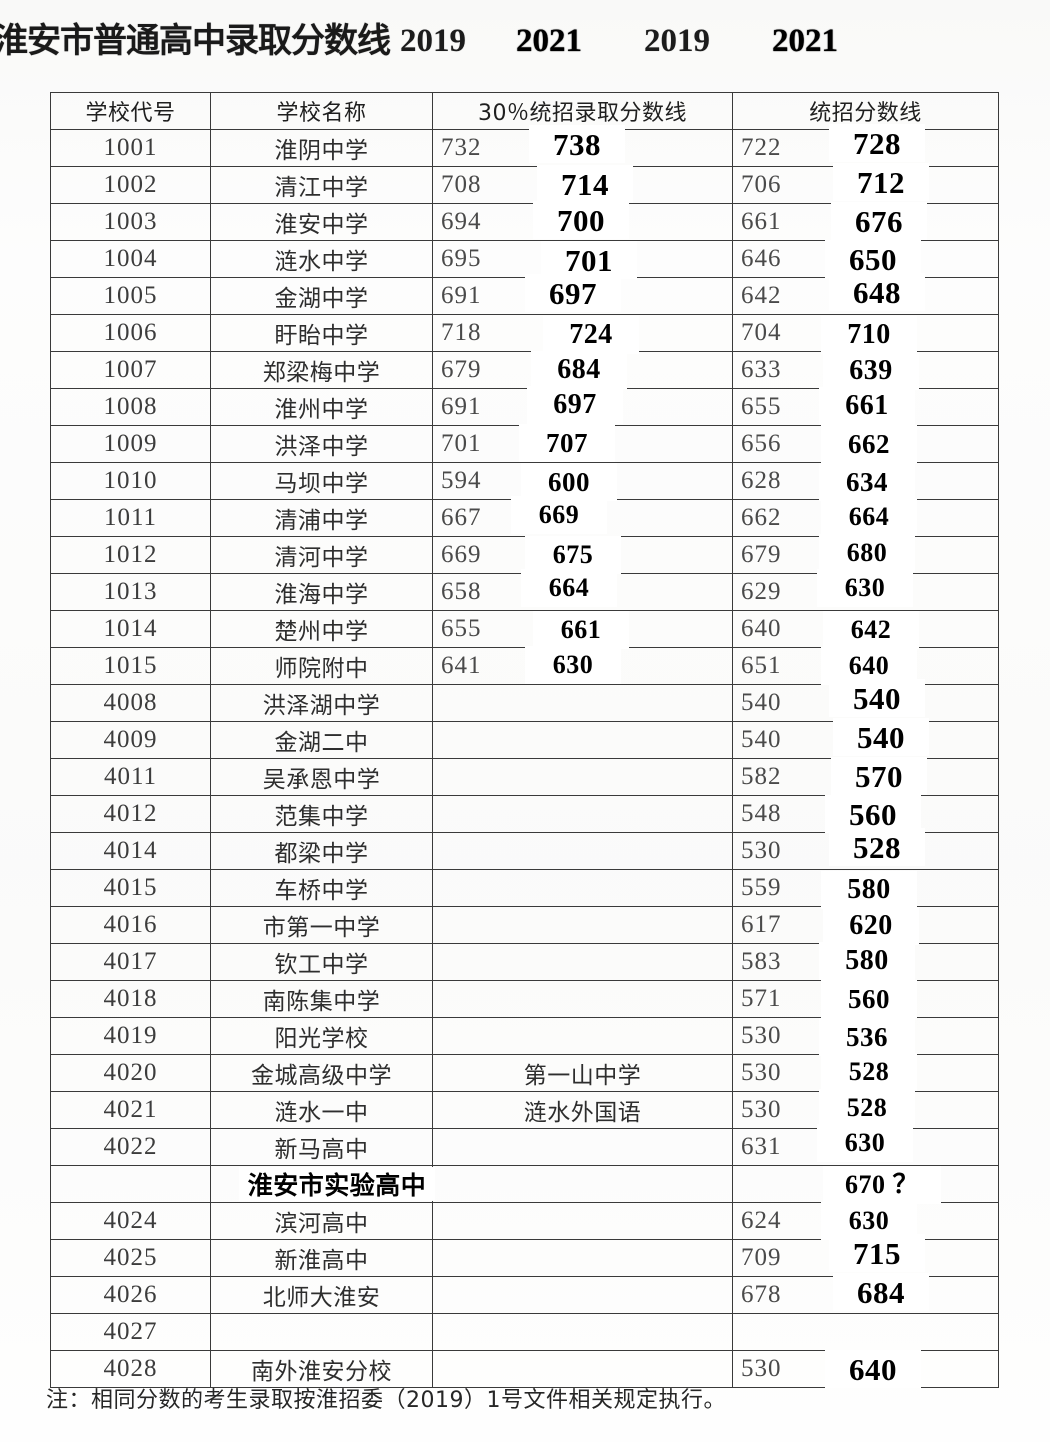 The width and height of the screenshot is (1050, 1442). Describe the element at coordinates (524, 849) in the screenshot. I see `table-row: 4014 都梁中学 530 528` at that location.